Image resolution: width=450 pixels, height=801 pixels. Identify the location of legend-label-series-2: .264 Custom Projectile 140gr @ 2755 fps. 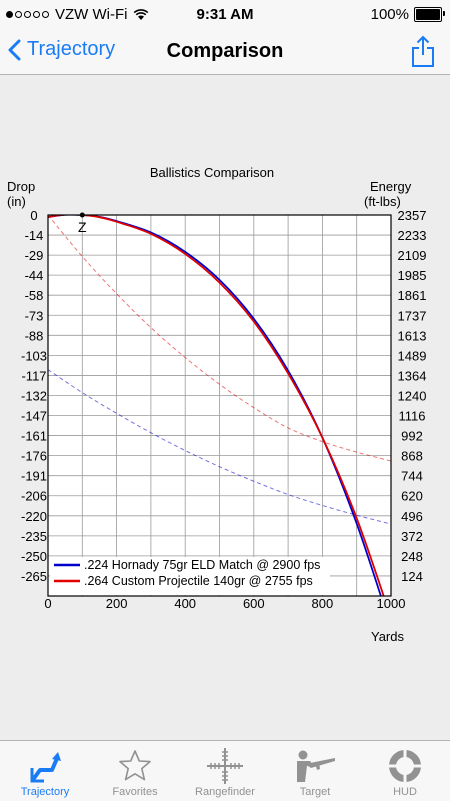
(198, 581).